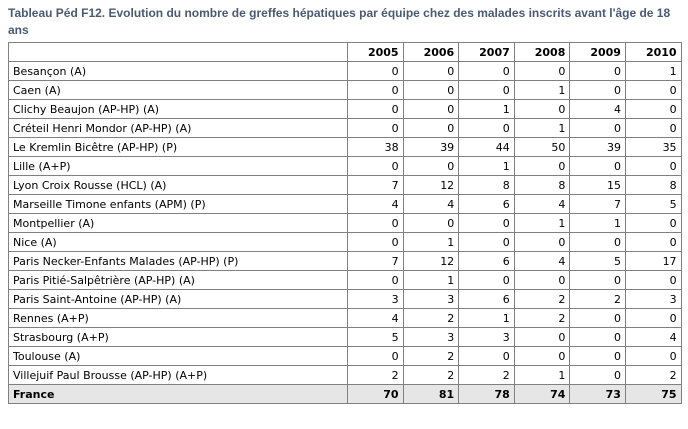  I want to click on total-row: France 70 81 78 74 73 75, so click(345, 394).